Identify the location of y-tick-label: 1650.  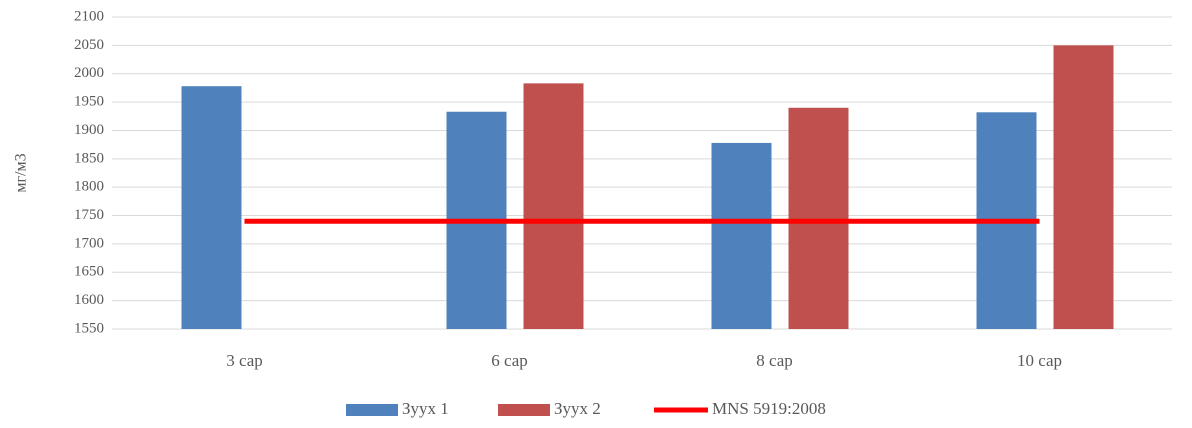
(89, 272).